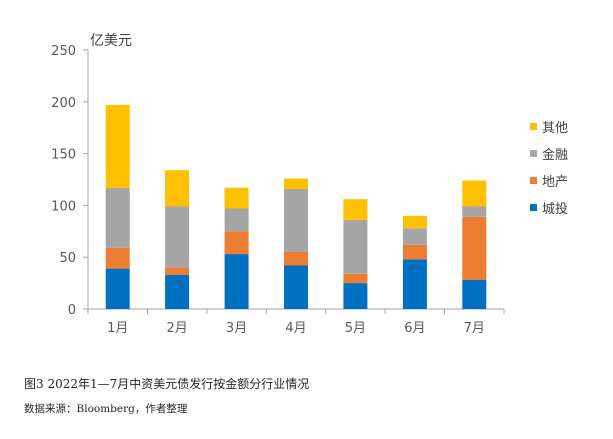  Describe the element at coordinates (555, 155) in the screenshot. I see `legend-label: 金融` at that location.